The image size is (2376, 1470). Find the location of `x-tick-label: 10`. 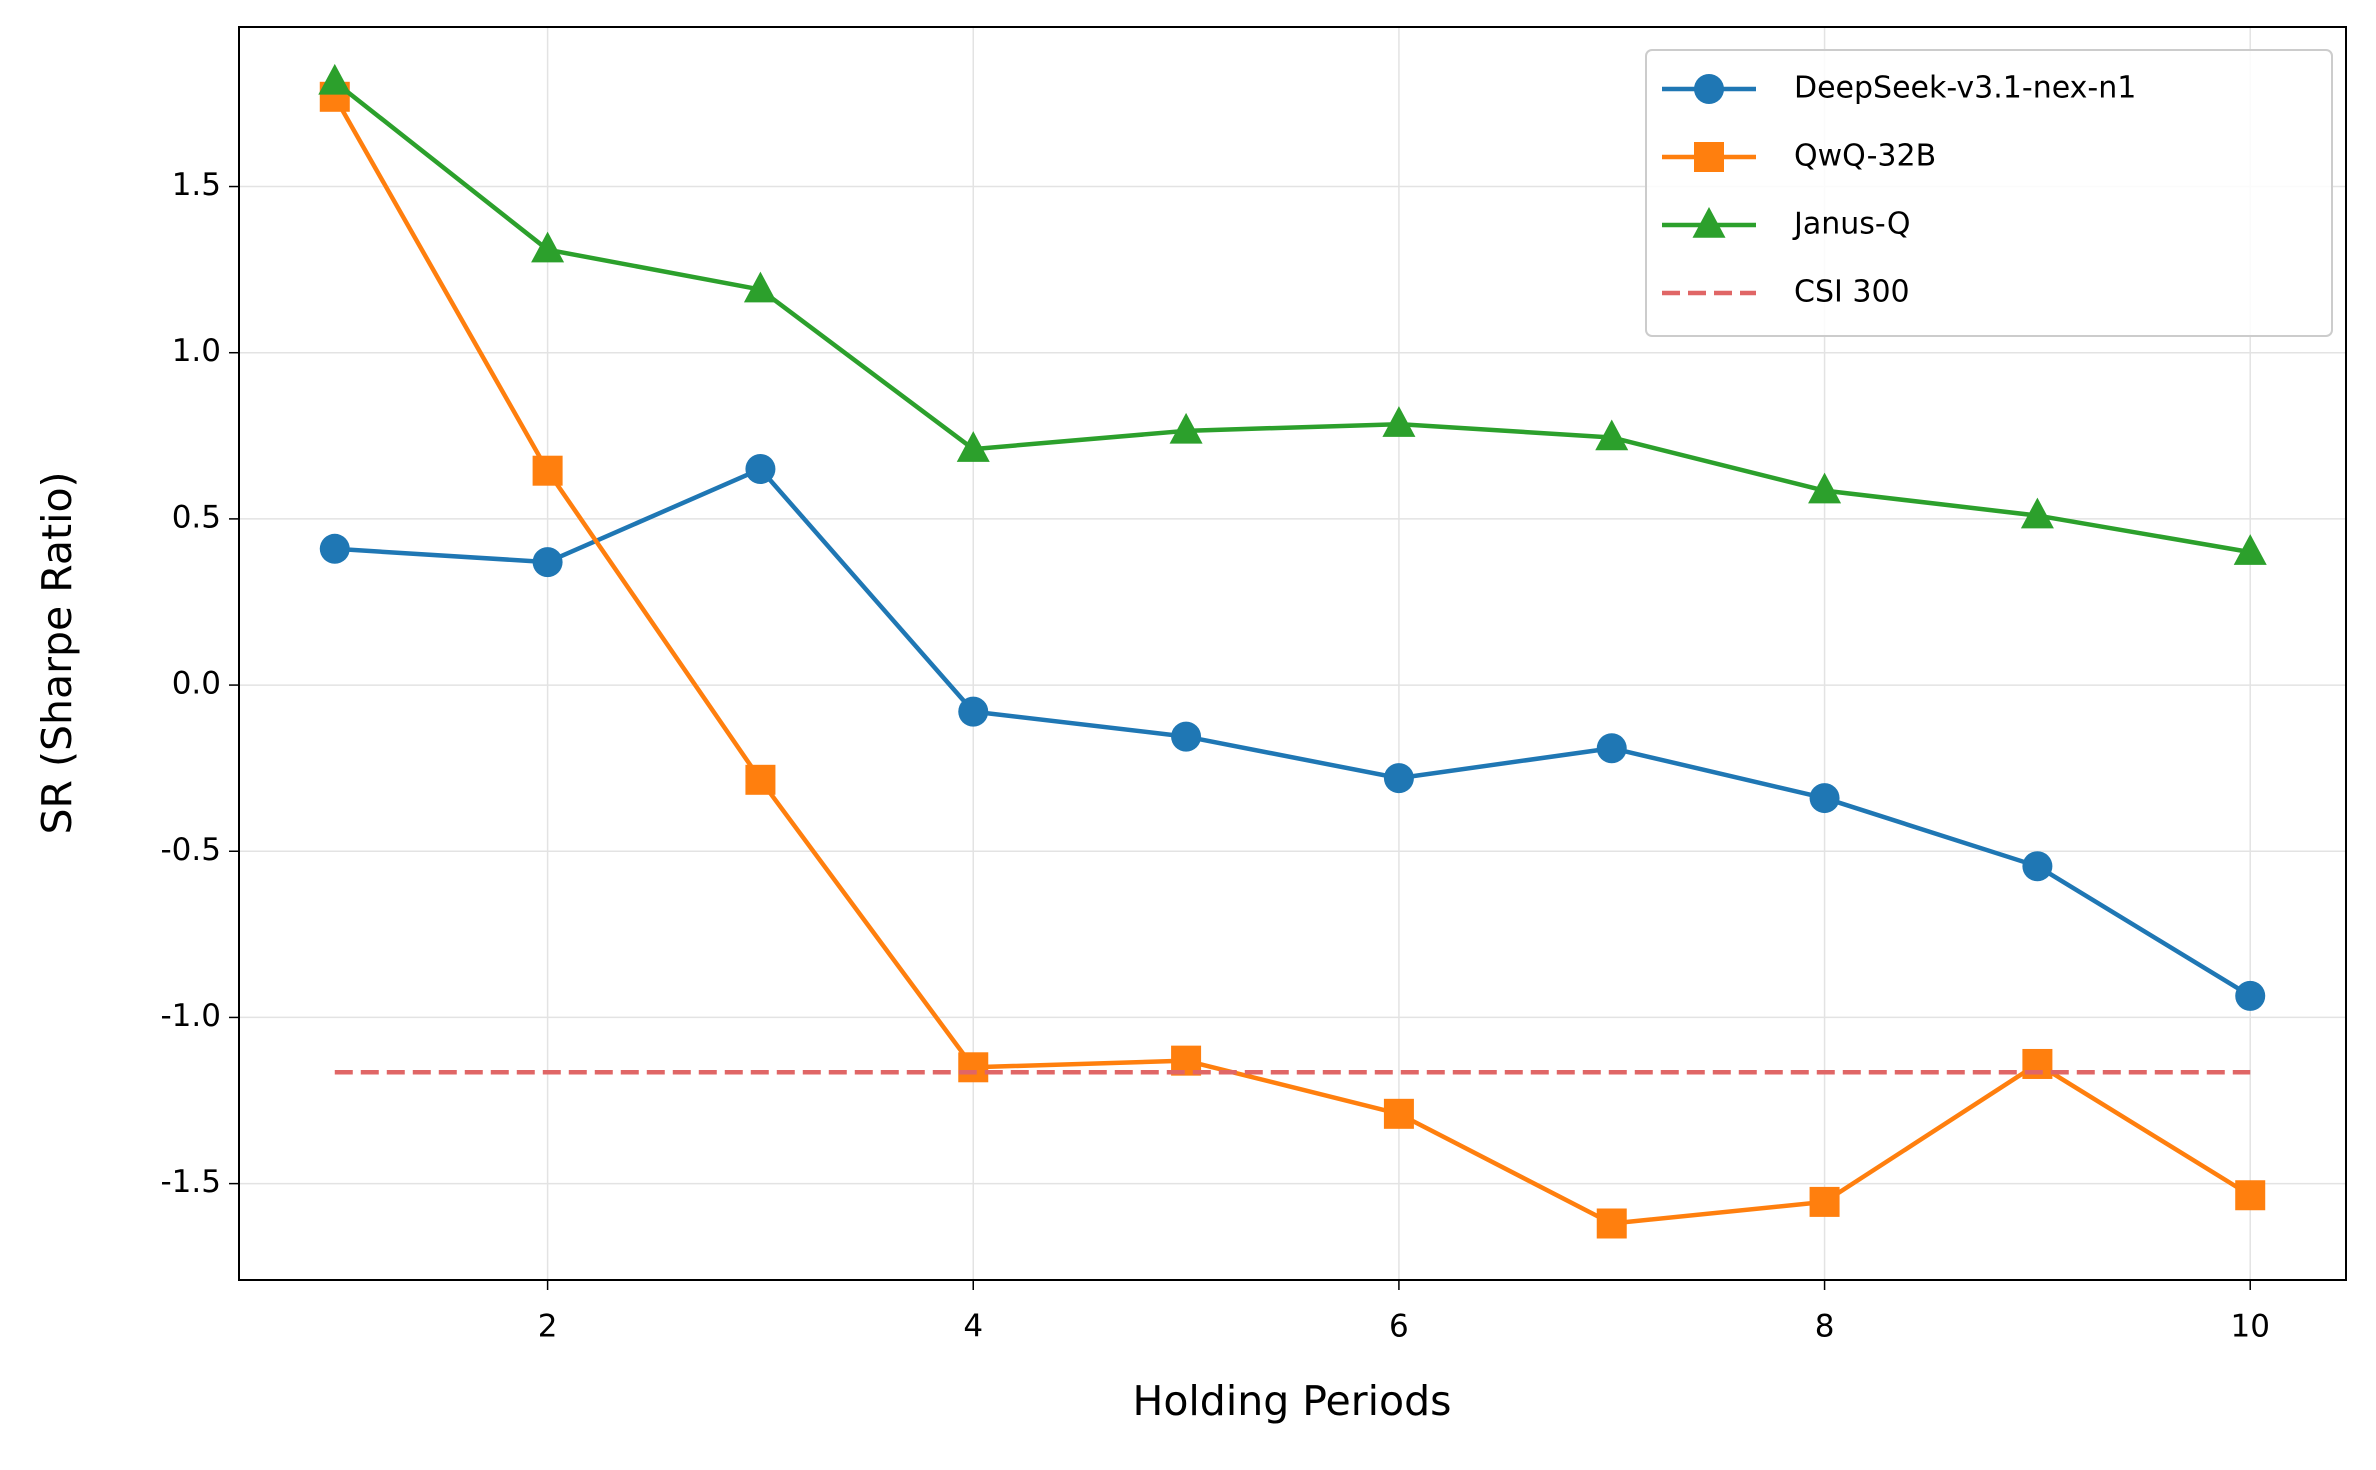

x-tick-label: 10 is located at coordinates (2250, 1327).